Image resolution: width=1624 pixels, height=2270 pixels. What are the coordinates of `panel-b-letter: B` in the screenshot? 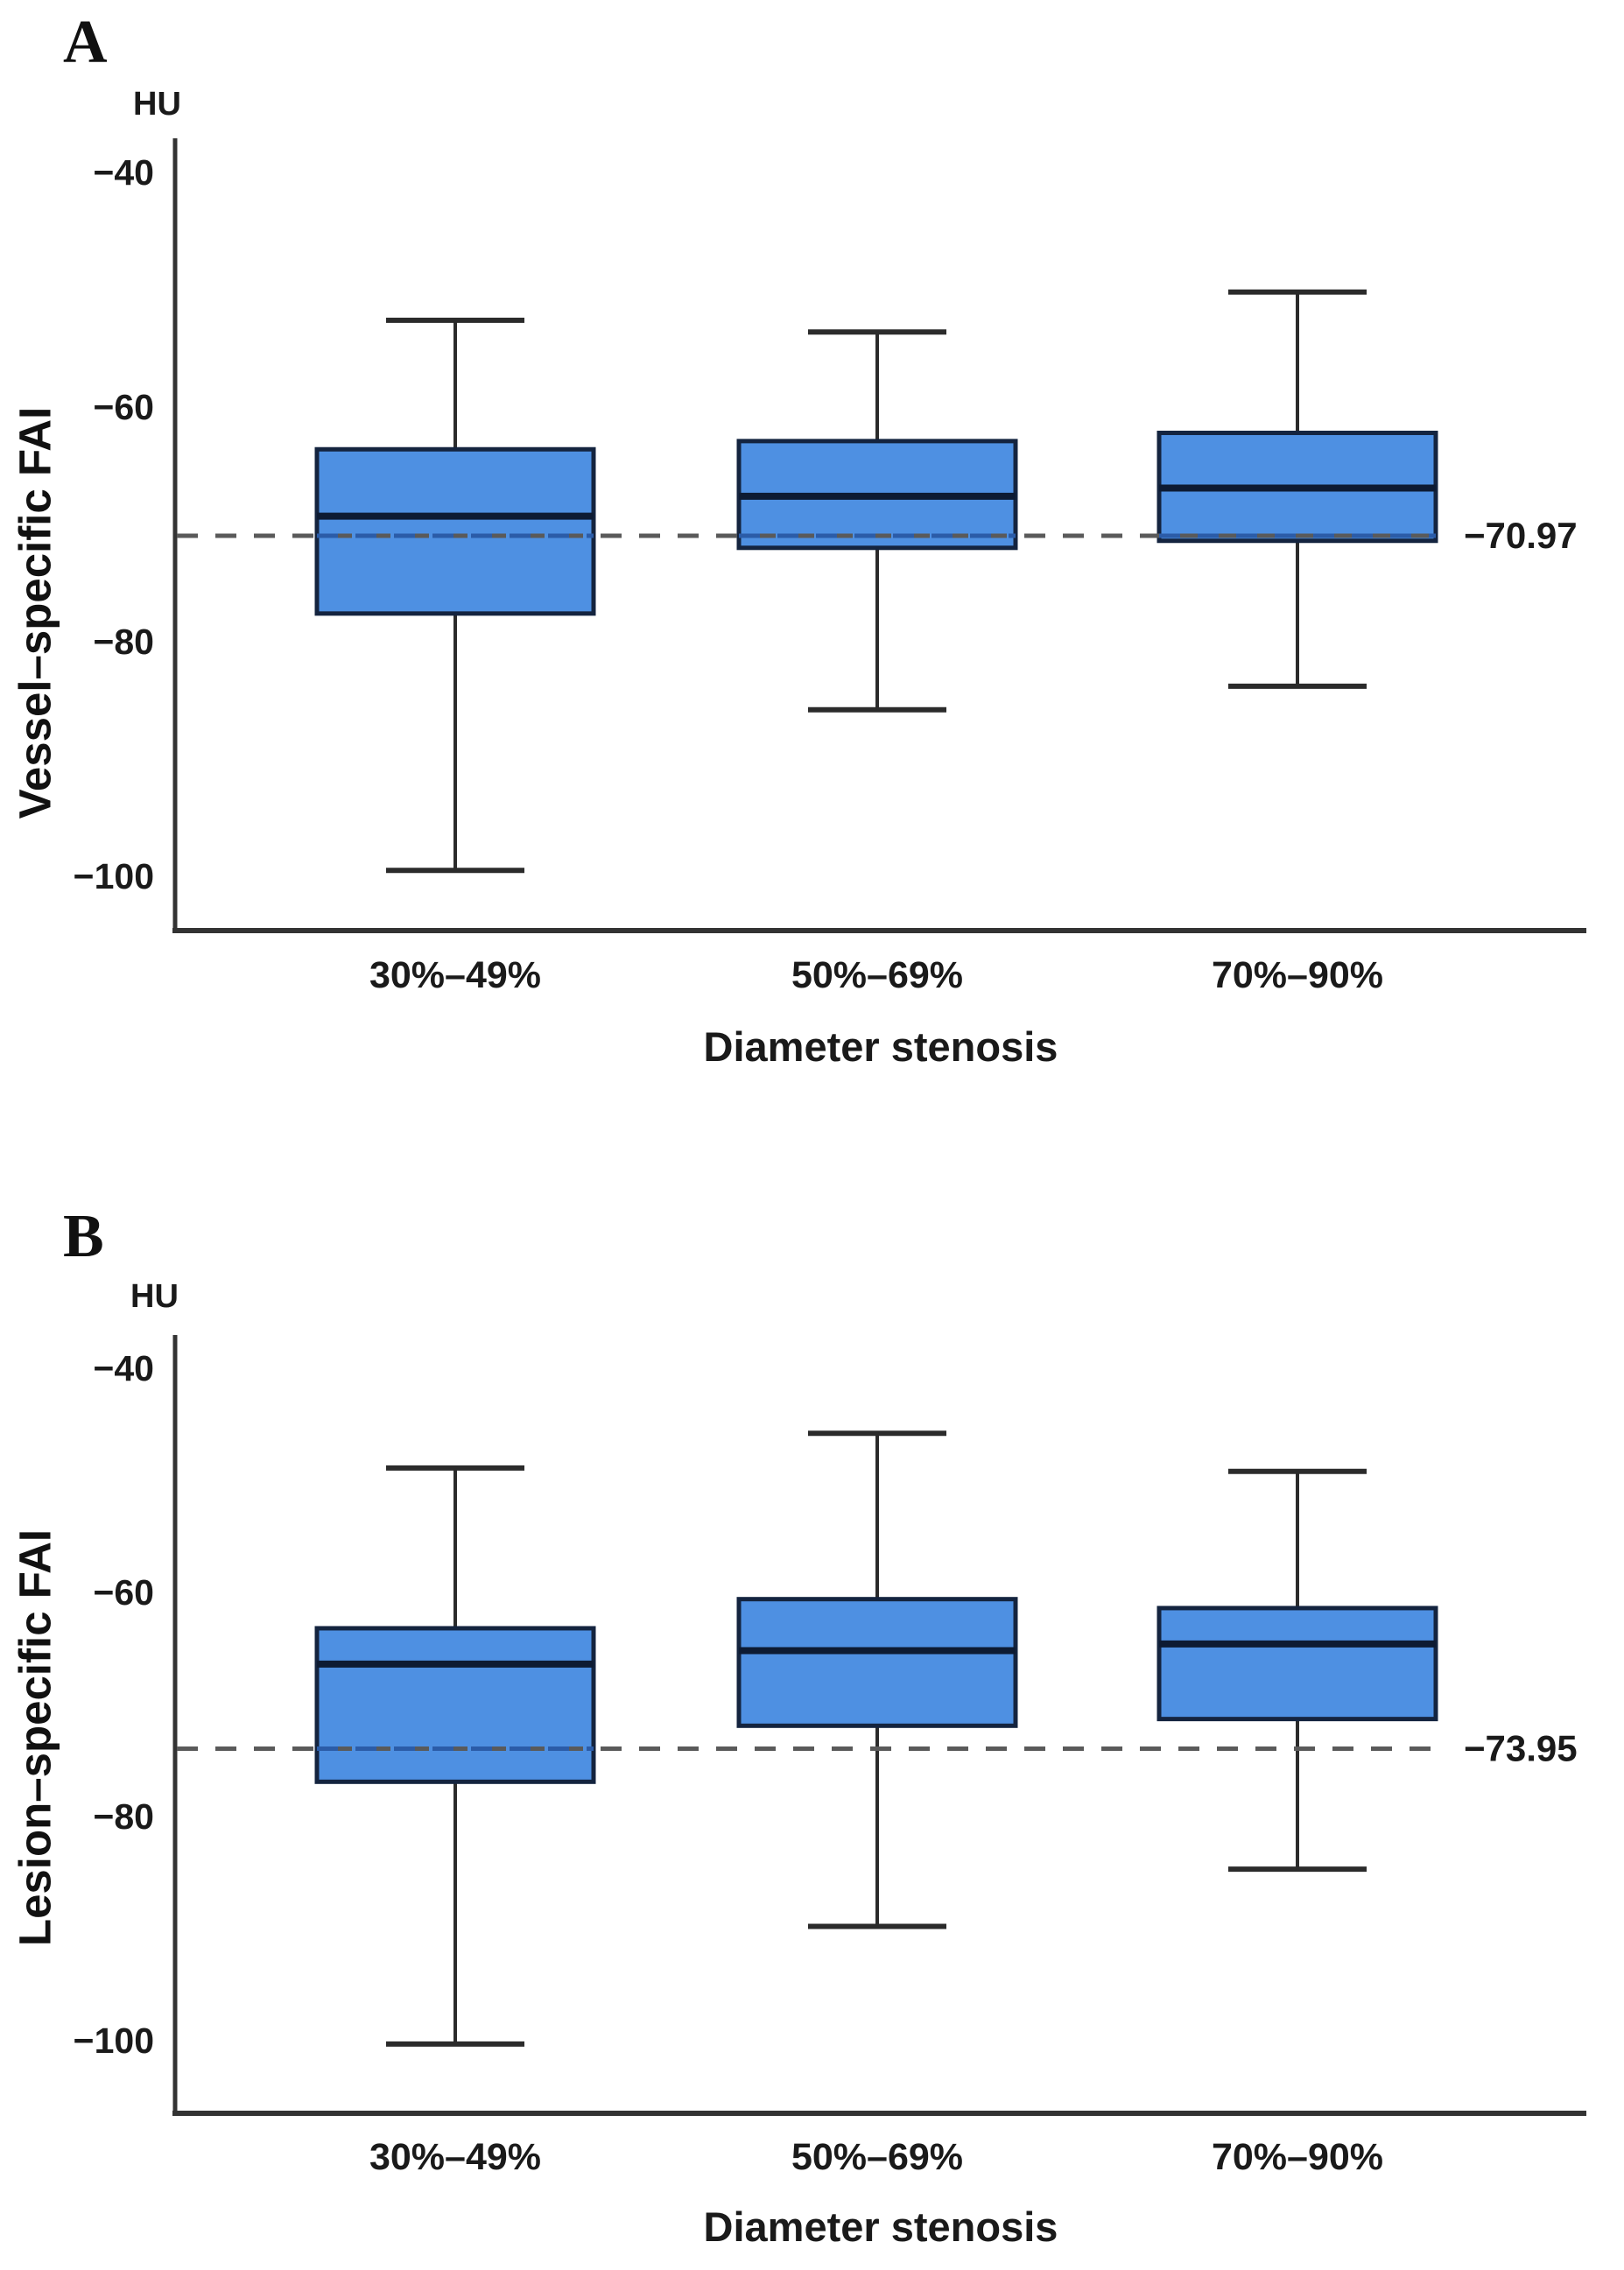 It's located at (83, 1236).